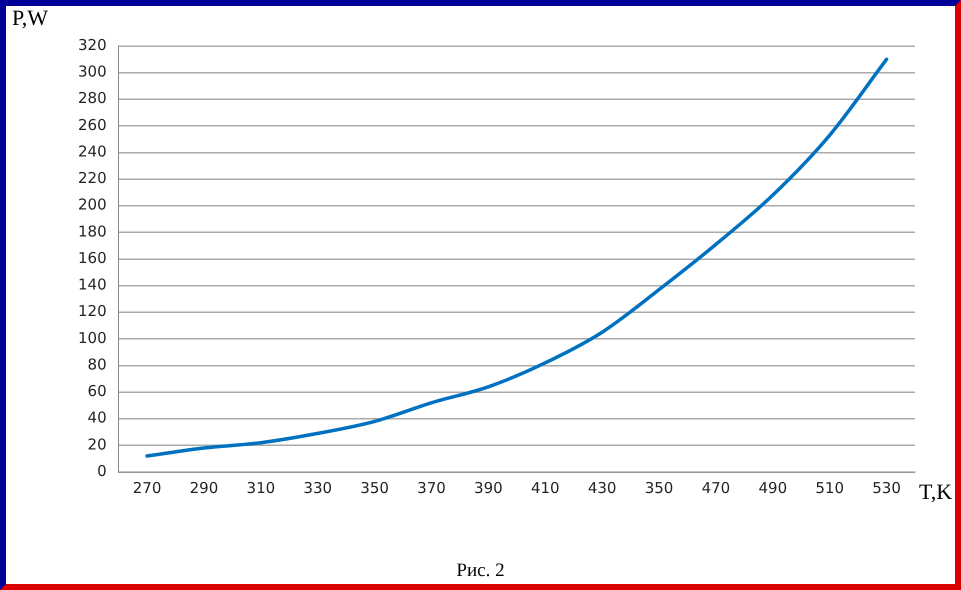 This screenshot has height=590, width=961. I want to click on x-tick-label: 510, so click(829, 487).